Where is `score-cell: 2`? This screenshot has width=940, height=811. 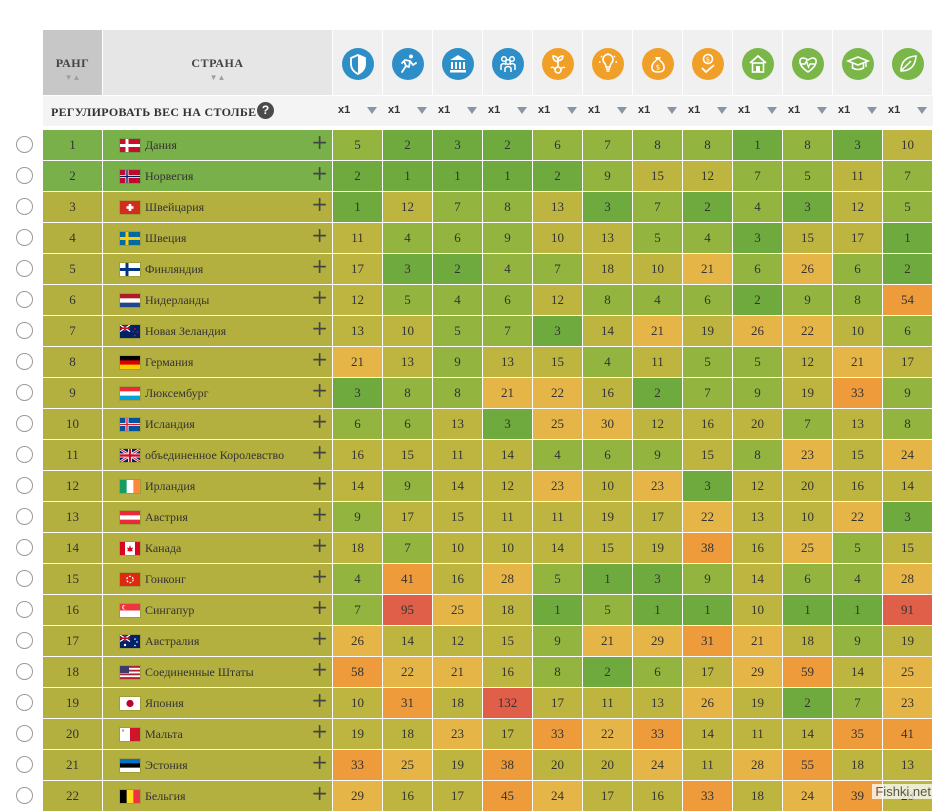
score-cell: 2 is located at coordinates (757, 300).